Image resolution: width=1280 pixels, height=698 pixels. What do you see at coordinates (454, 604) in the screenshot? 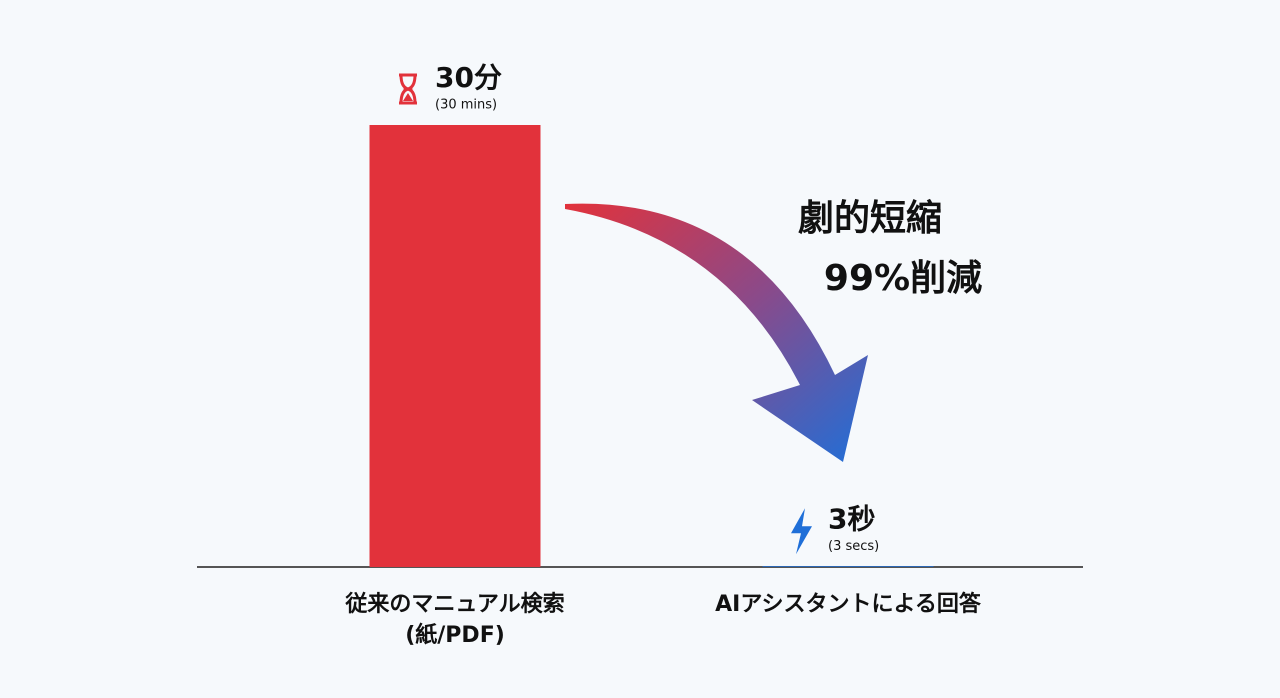
I see `x-tick-label: 従来のマニュアル検索` at bounding box center [454, 604].